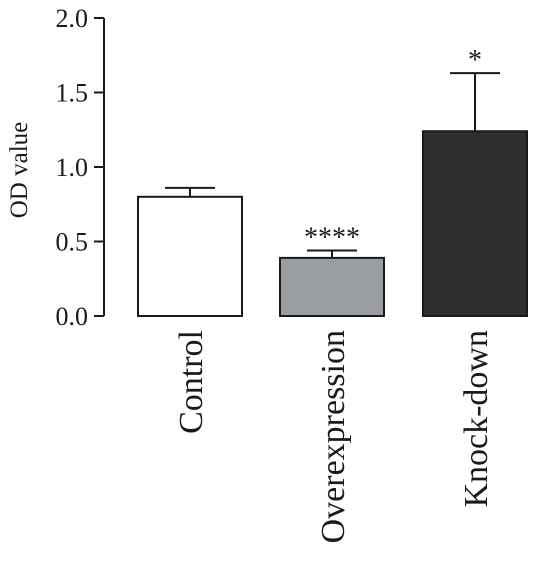  Describe the element at coordinates (19, 170) in the screenshot. I see `y-axis-title: OD value` at that location.